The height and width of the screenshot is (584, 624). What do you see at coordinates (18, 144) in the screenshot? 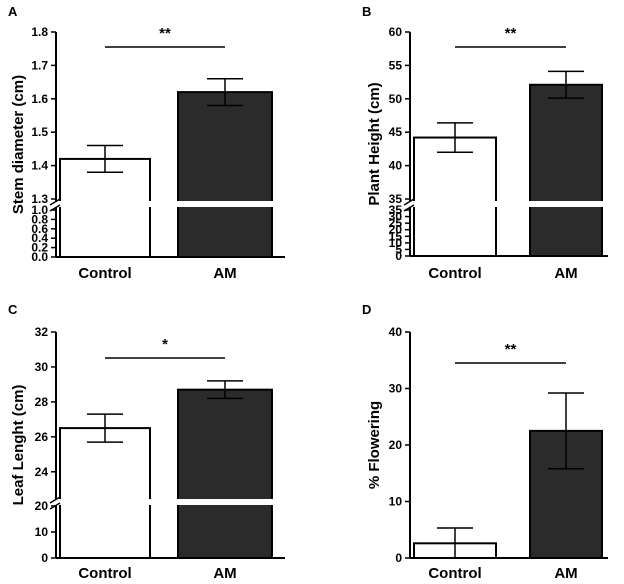
I see `y-axis-label: Stem diameter (cm)` at bounding box center [18, 144].